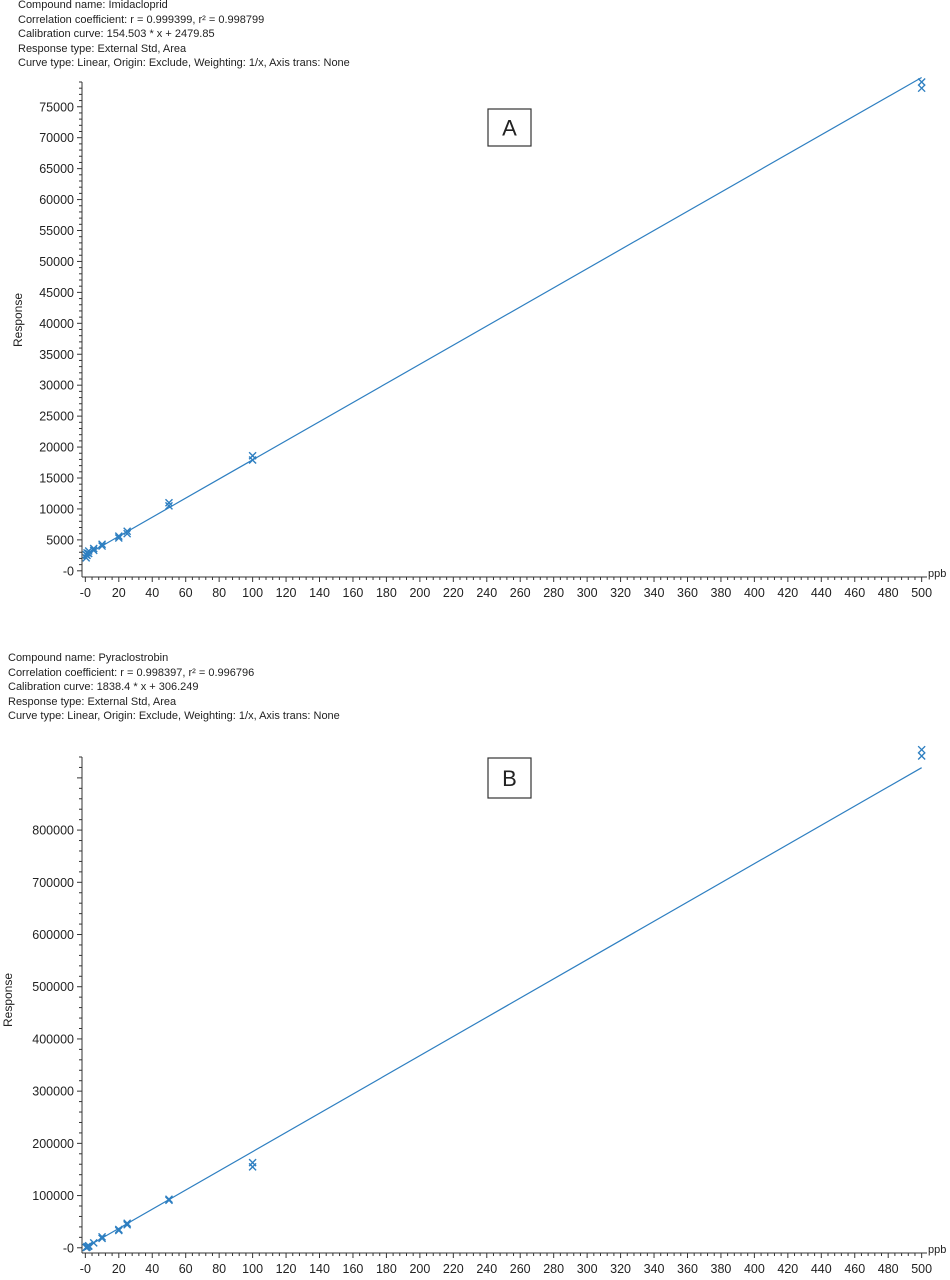 This screenshot has height=1280, width=950. Describe the element at coordinates (486, 1269) in the screenshot. I see `chart-b-x-tick-label: 240` at that location.